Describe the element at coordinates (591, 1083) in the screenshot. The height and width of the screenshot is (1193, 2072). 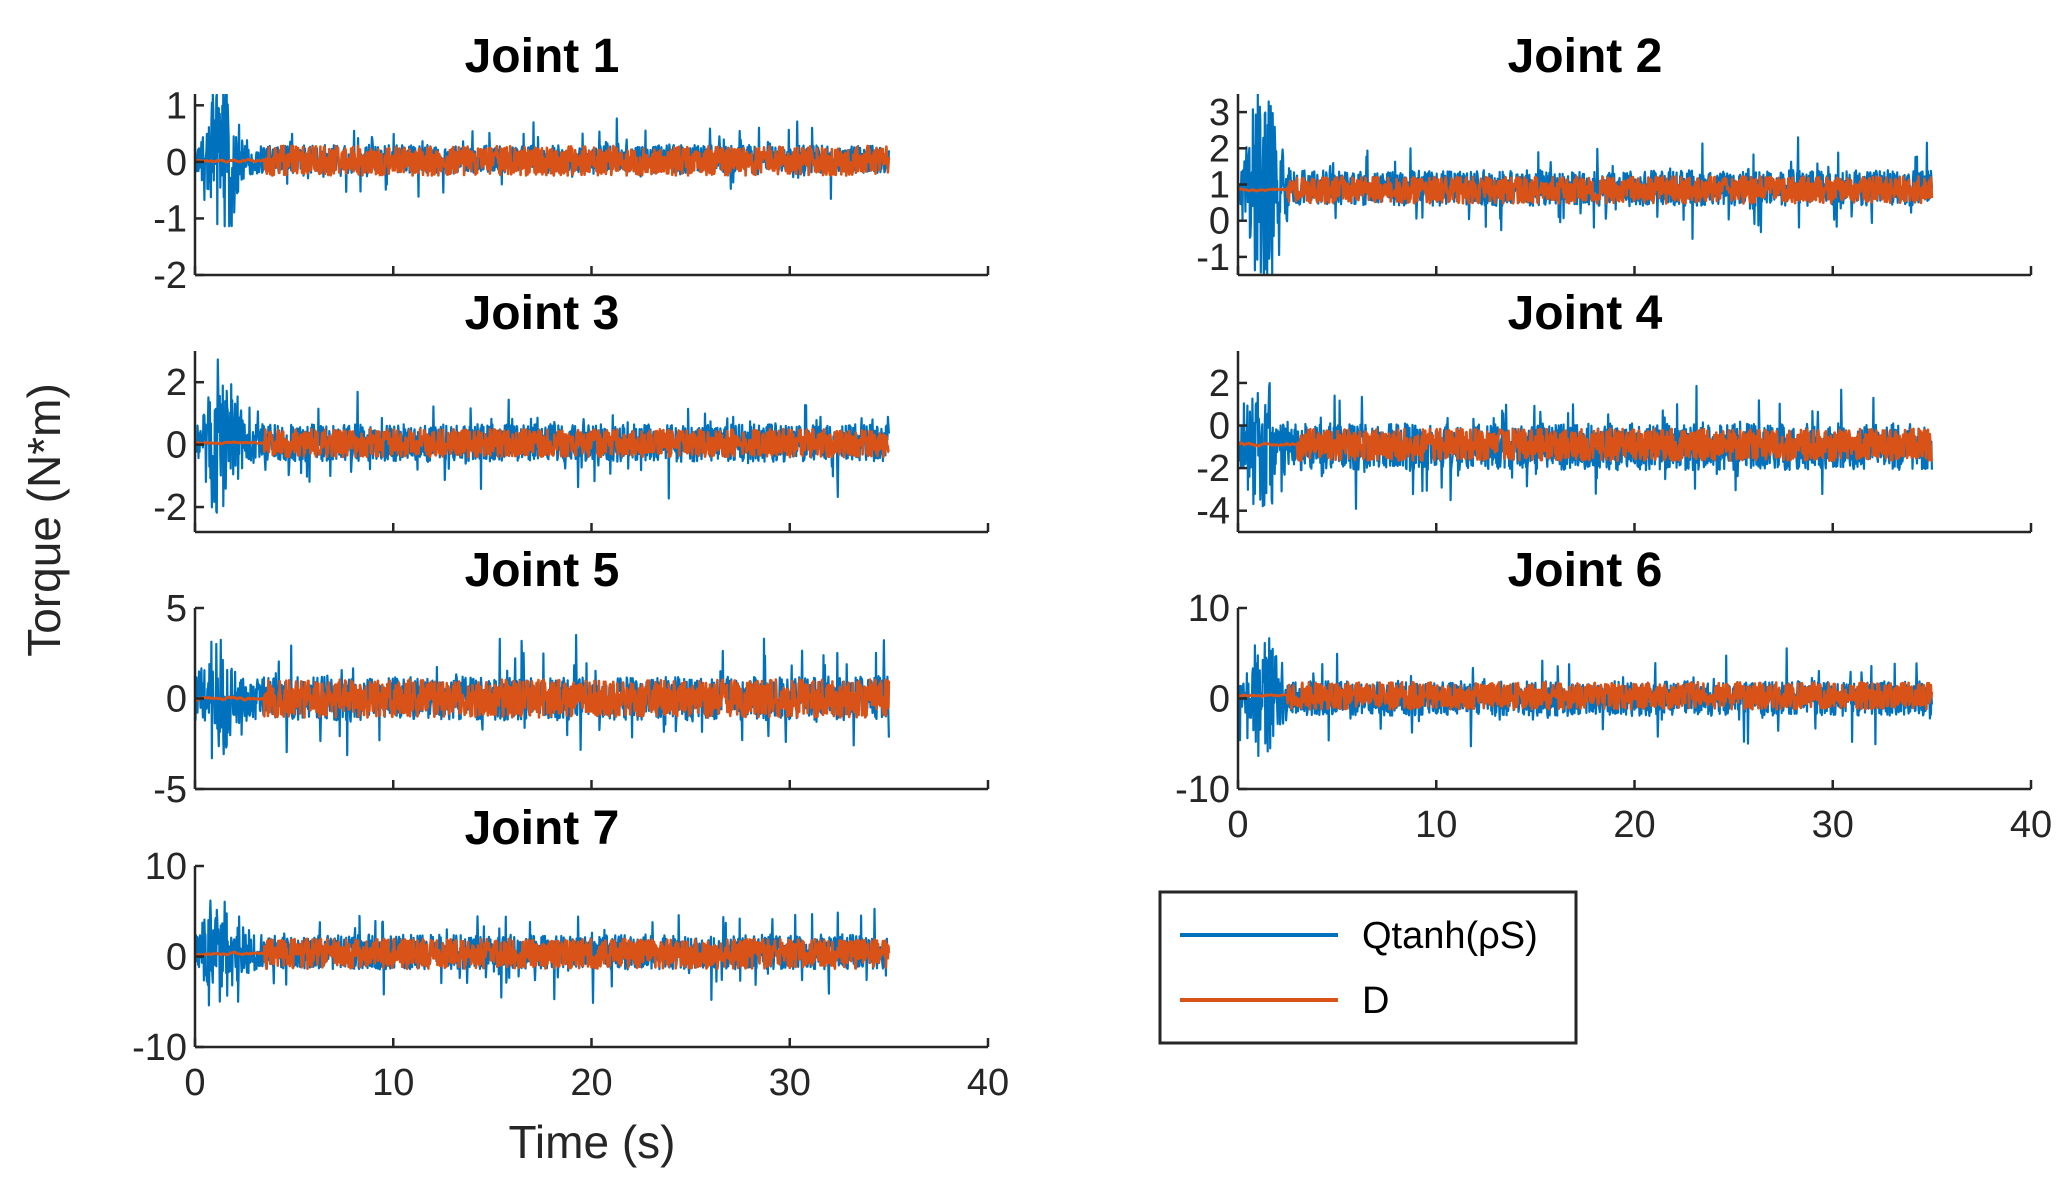
I see `x-tick-label-joint-7-2: 20` at that location.